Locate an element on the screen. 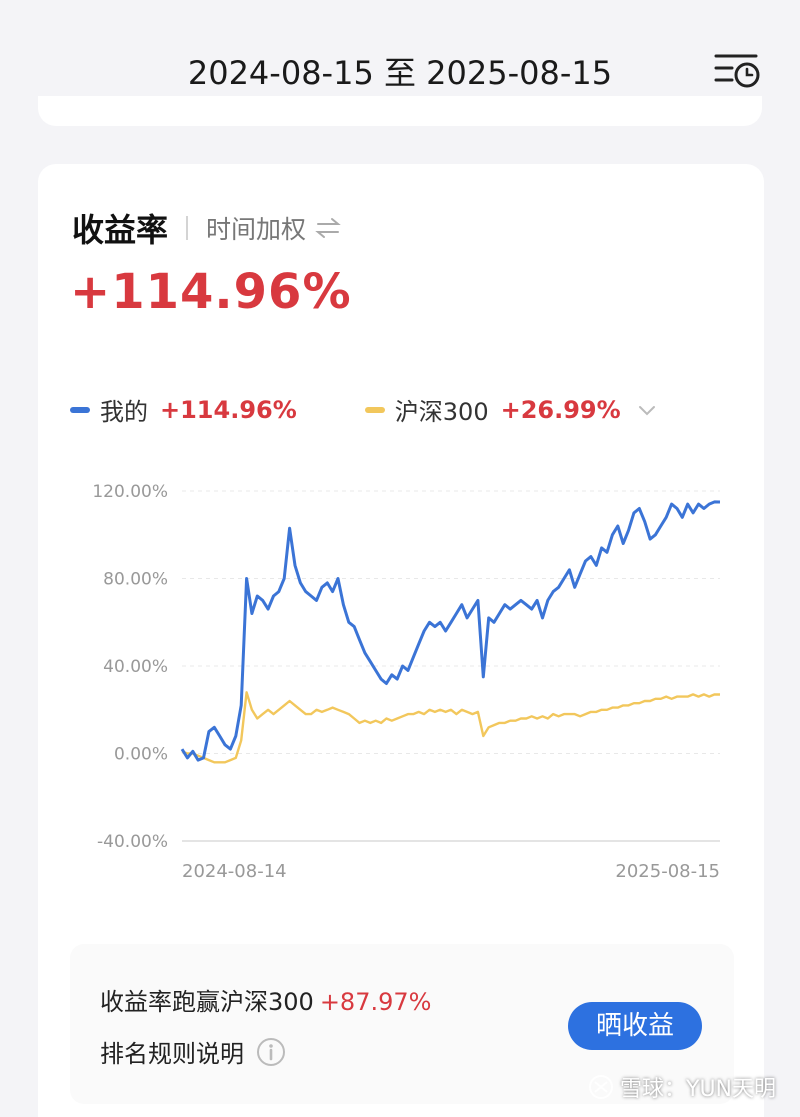 This screenshot has height=1117, width=800. share-returns-button: 晒收益 is located at coordinates (635, 1026).